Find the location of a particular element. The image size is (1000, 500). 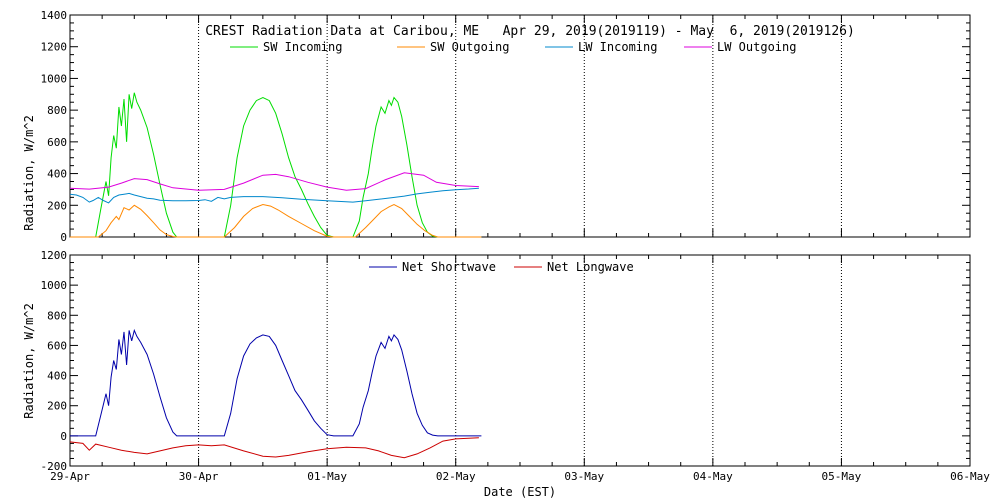

series-line-net-shortwave is located at coordinates (276, 382).